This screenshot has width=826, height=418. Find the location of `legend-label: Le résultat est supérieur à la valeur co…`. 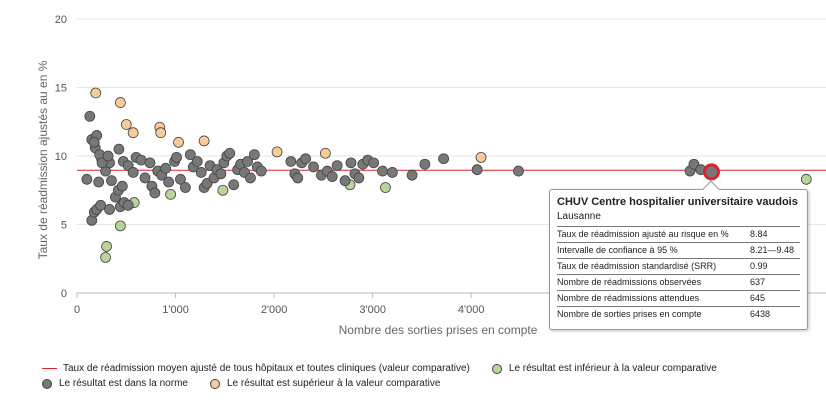

legend-label: Le résultat est supérieur à la valeur co… is located at coordinates (333, 383).